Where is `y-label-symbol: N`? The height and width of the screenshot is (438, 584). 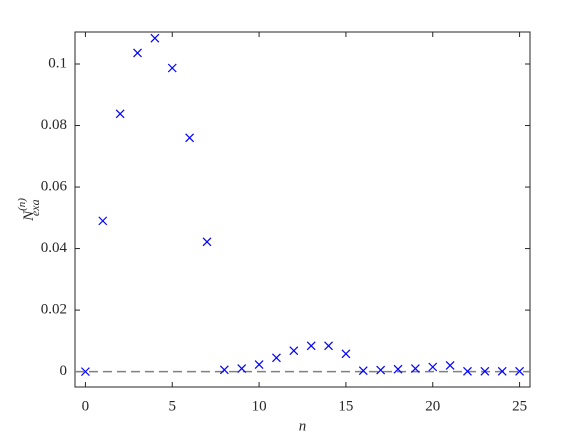
y-label-symbol: N is located at coordinates (29, 216).